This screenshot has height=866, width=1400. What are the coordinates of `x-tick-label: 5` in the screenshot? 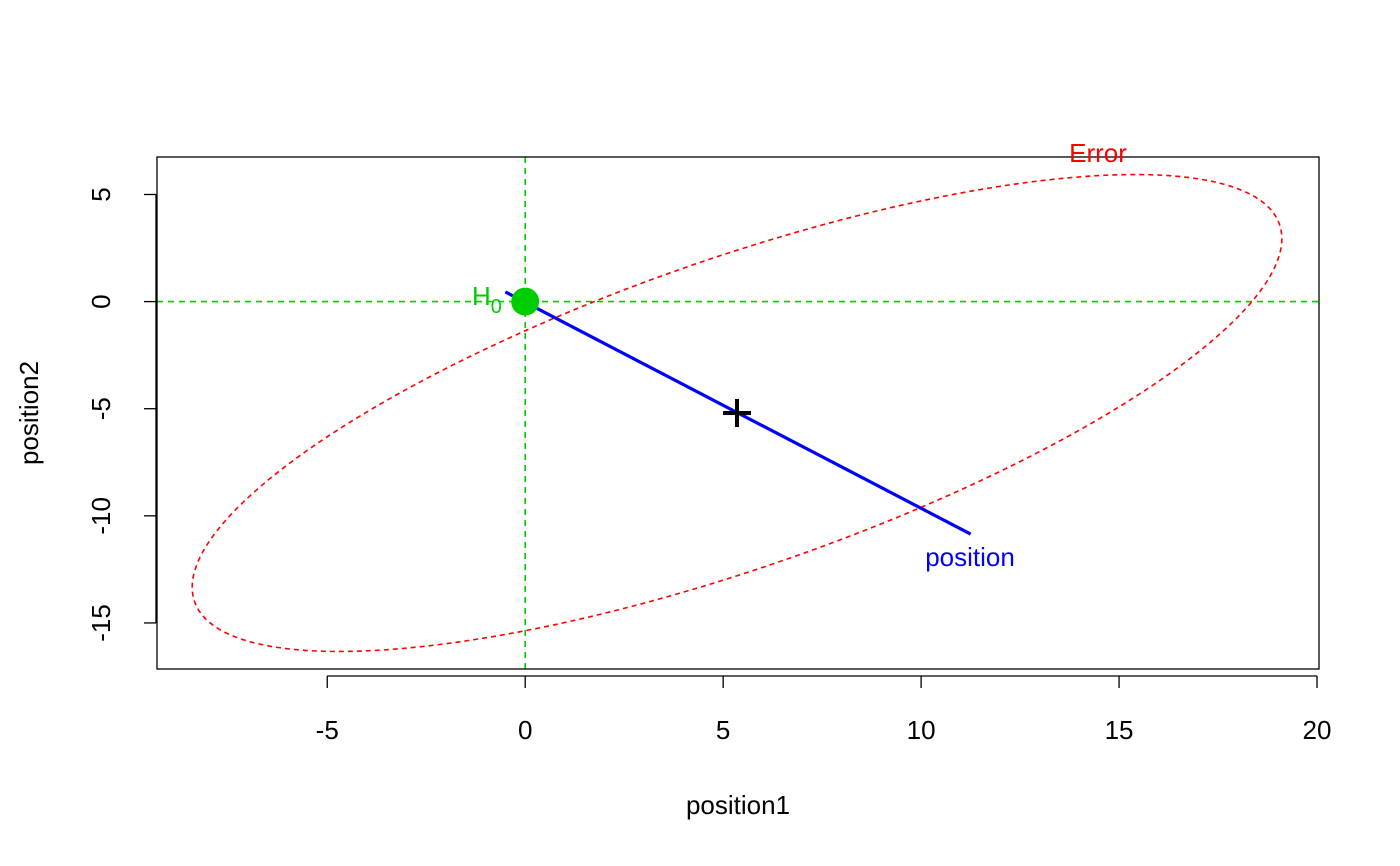 It's located at (723, 730).